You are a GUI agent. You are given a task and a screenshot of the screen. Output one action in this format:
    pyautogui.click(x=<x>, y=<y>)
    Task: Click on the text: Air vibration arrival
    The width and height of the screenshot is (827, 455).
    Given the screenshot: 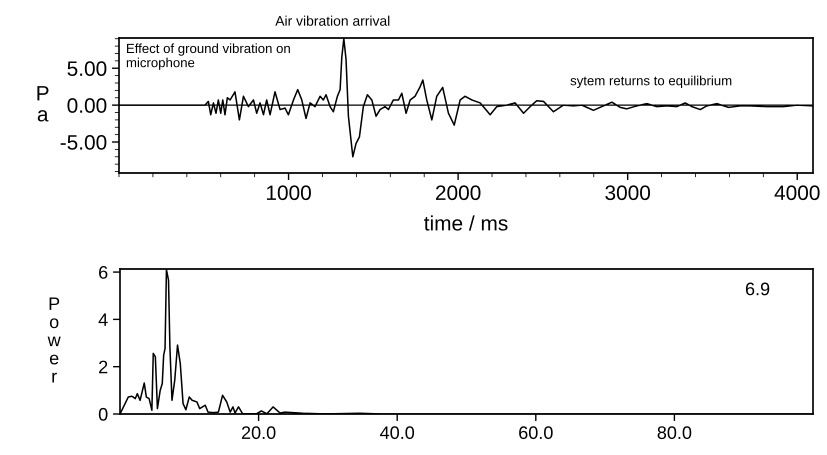 What is the action you would take?
    pyautogui.click(x=332, y=21)
    